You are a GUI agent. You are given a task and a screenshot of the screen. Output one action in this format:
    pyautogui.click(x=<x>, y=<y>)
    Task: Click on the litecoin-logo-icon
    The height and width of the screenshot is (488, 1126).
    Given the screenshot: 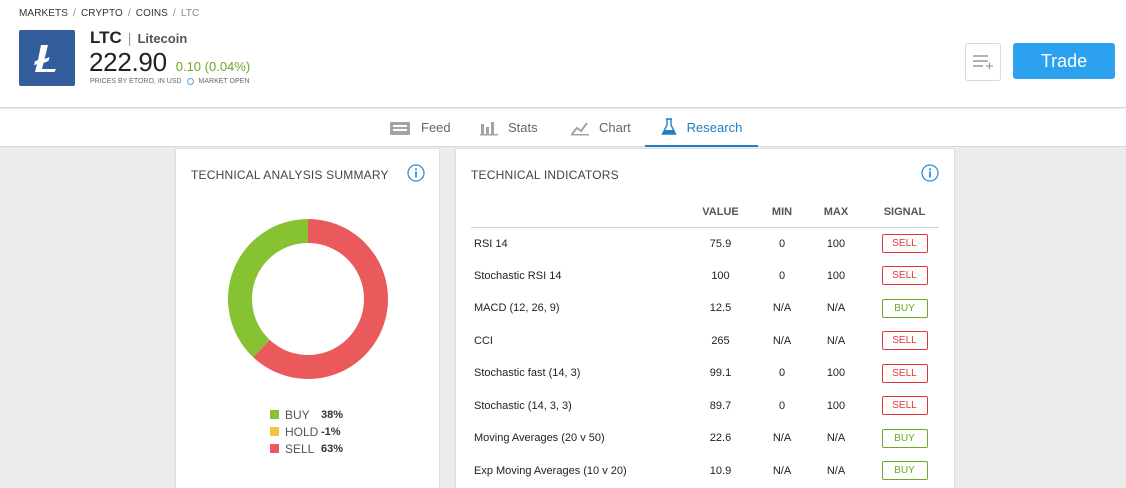 What is the action you would take?
    pyautogui.click(x=45, y=58)
    